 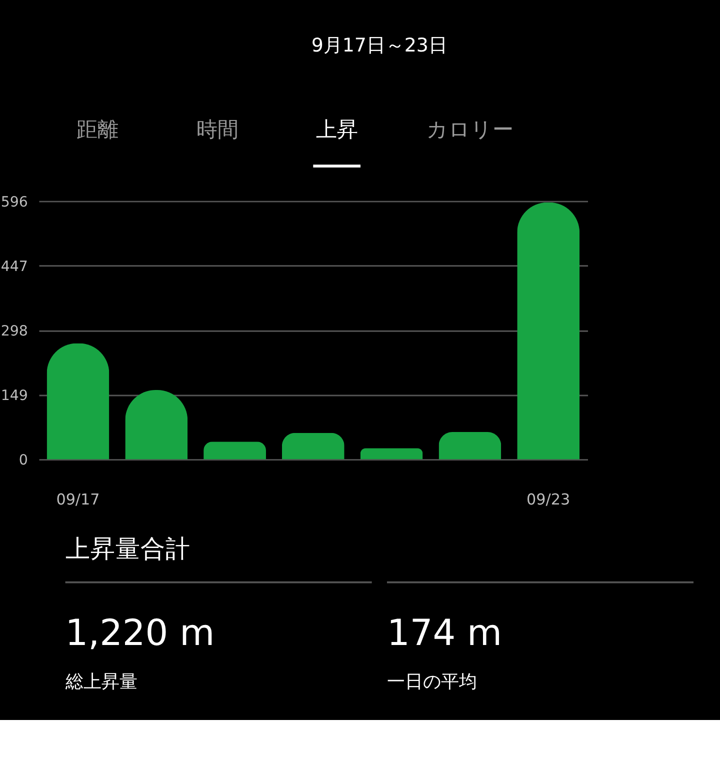 What do you see at coordinates (140, 633) in the screenshot?
I see `text: 1,220 m` at bounding box center [140, 633].